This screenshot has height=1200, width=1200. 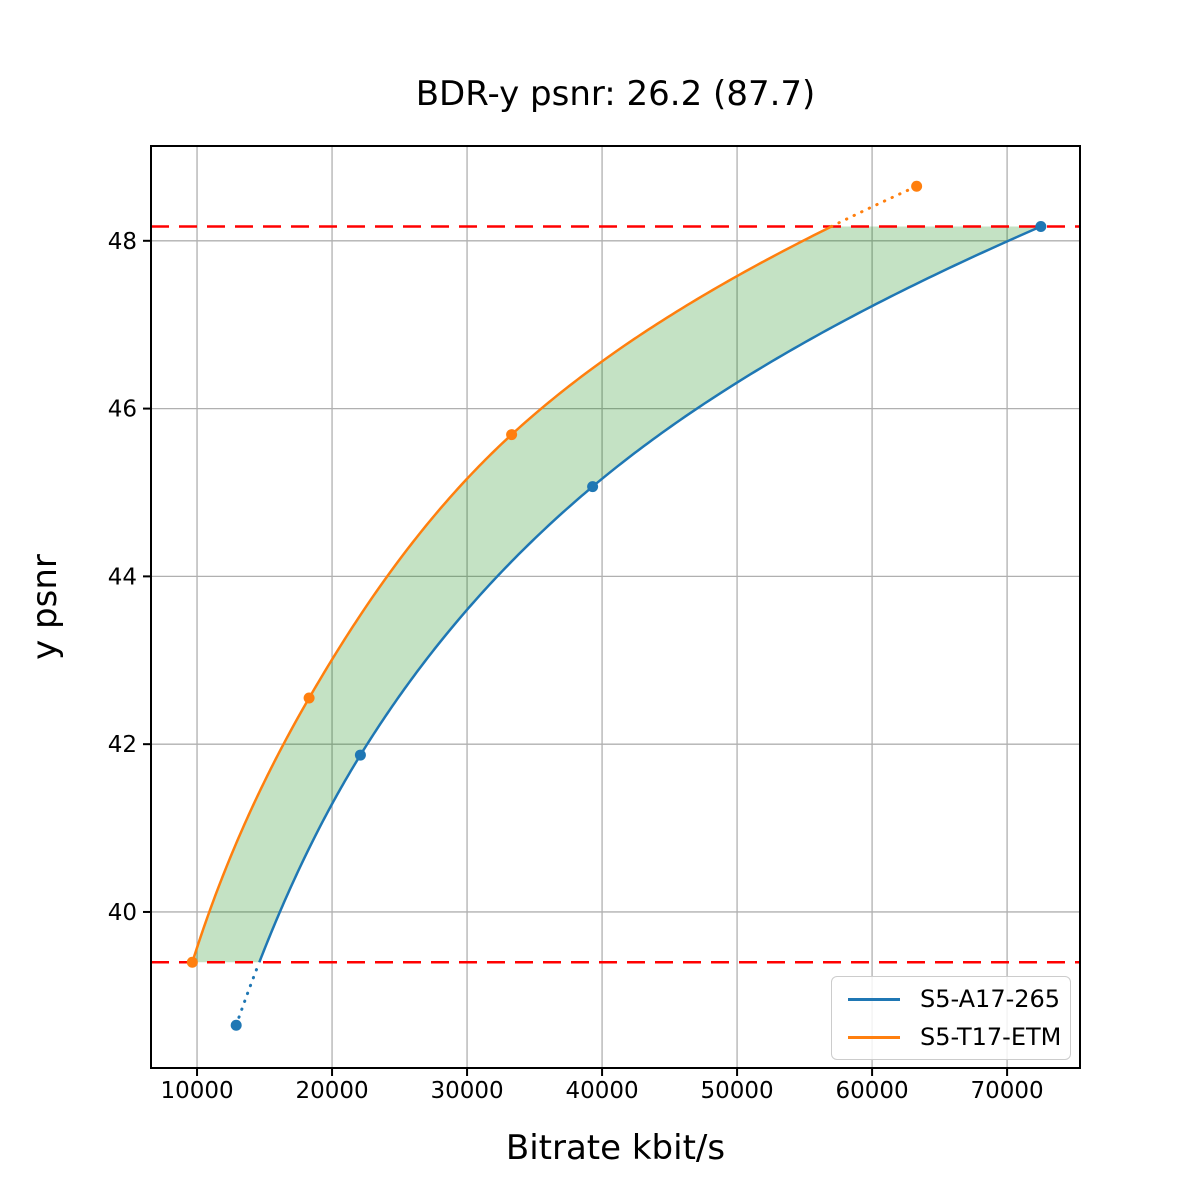 I want to click on x-tick-label: 60000, so click(x=871, y=1091).